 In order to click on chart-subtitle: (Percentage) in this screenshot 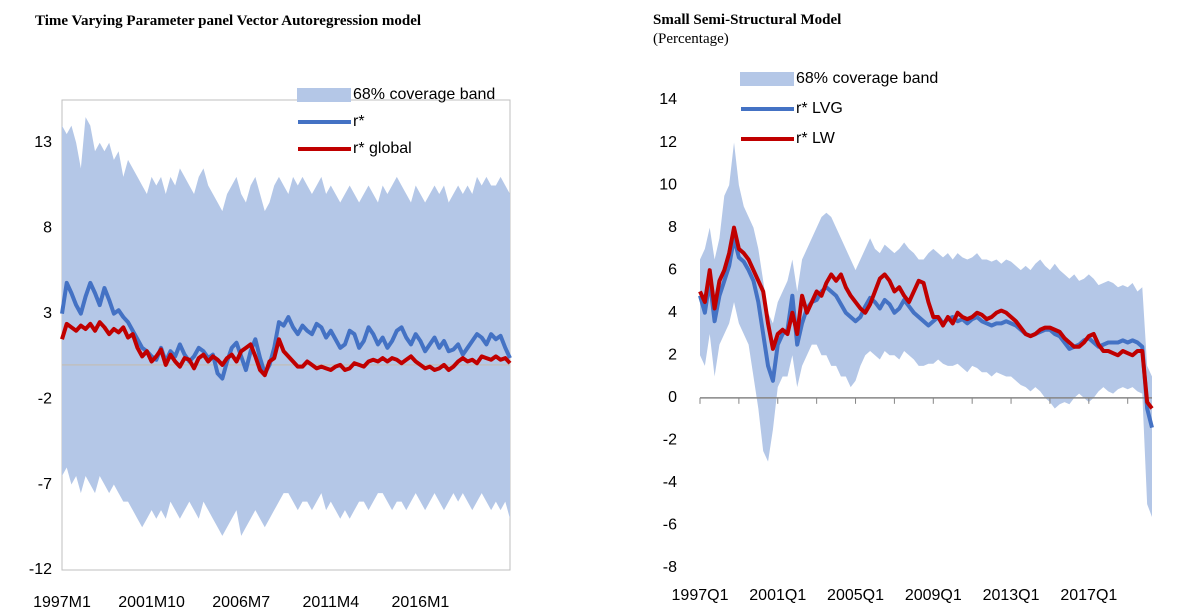, I will do `click(691, 39)`.